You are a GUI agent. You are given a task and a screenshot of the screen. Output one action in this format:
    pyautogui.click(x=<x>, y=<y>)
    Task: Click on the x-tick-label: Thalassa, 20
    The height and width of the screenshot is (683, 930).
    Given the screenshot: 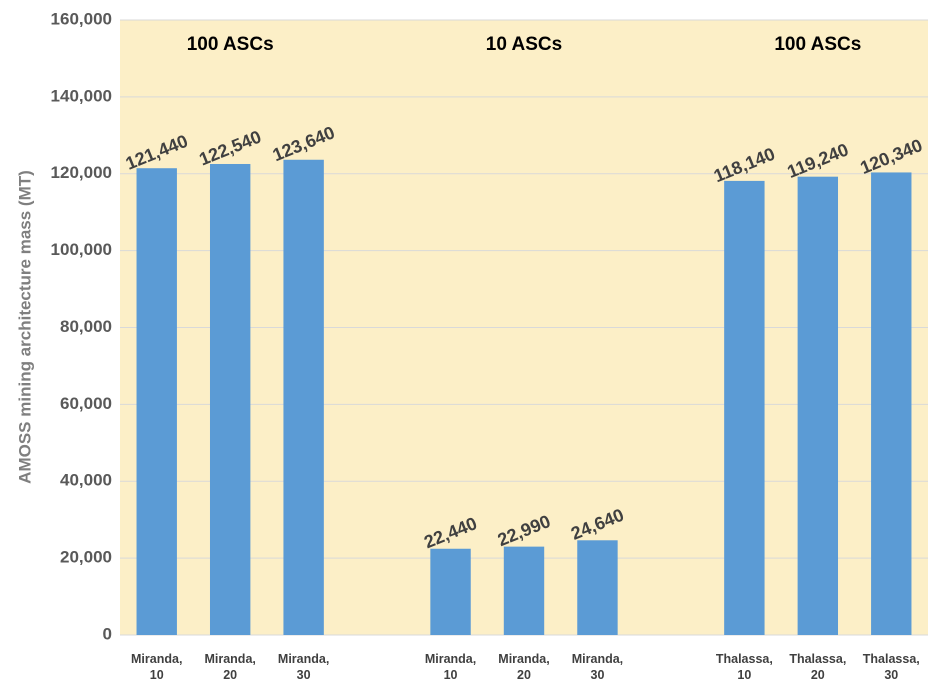 What is the action you would take?
    pyautogui.click(x=817, y=667)
    